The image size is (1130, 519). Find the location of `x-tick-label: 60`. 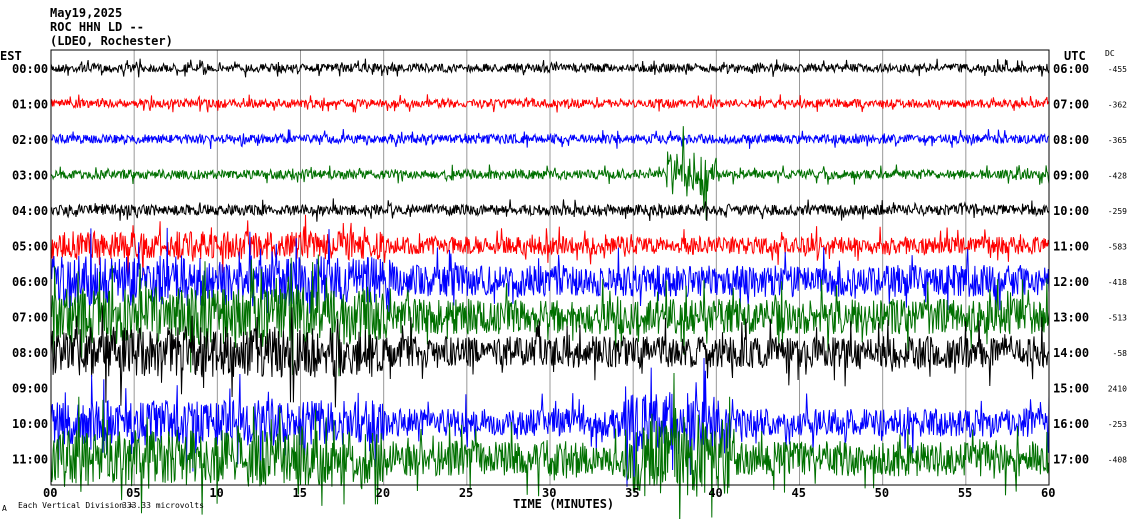

x-tick-label: 60 is located at coordinates (1048, 493).